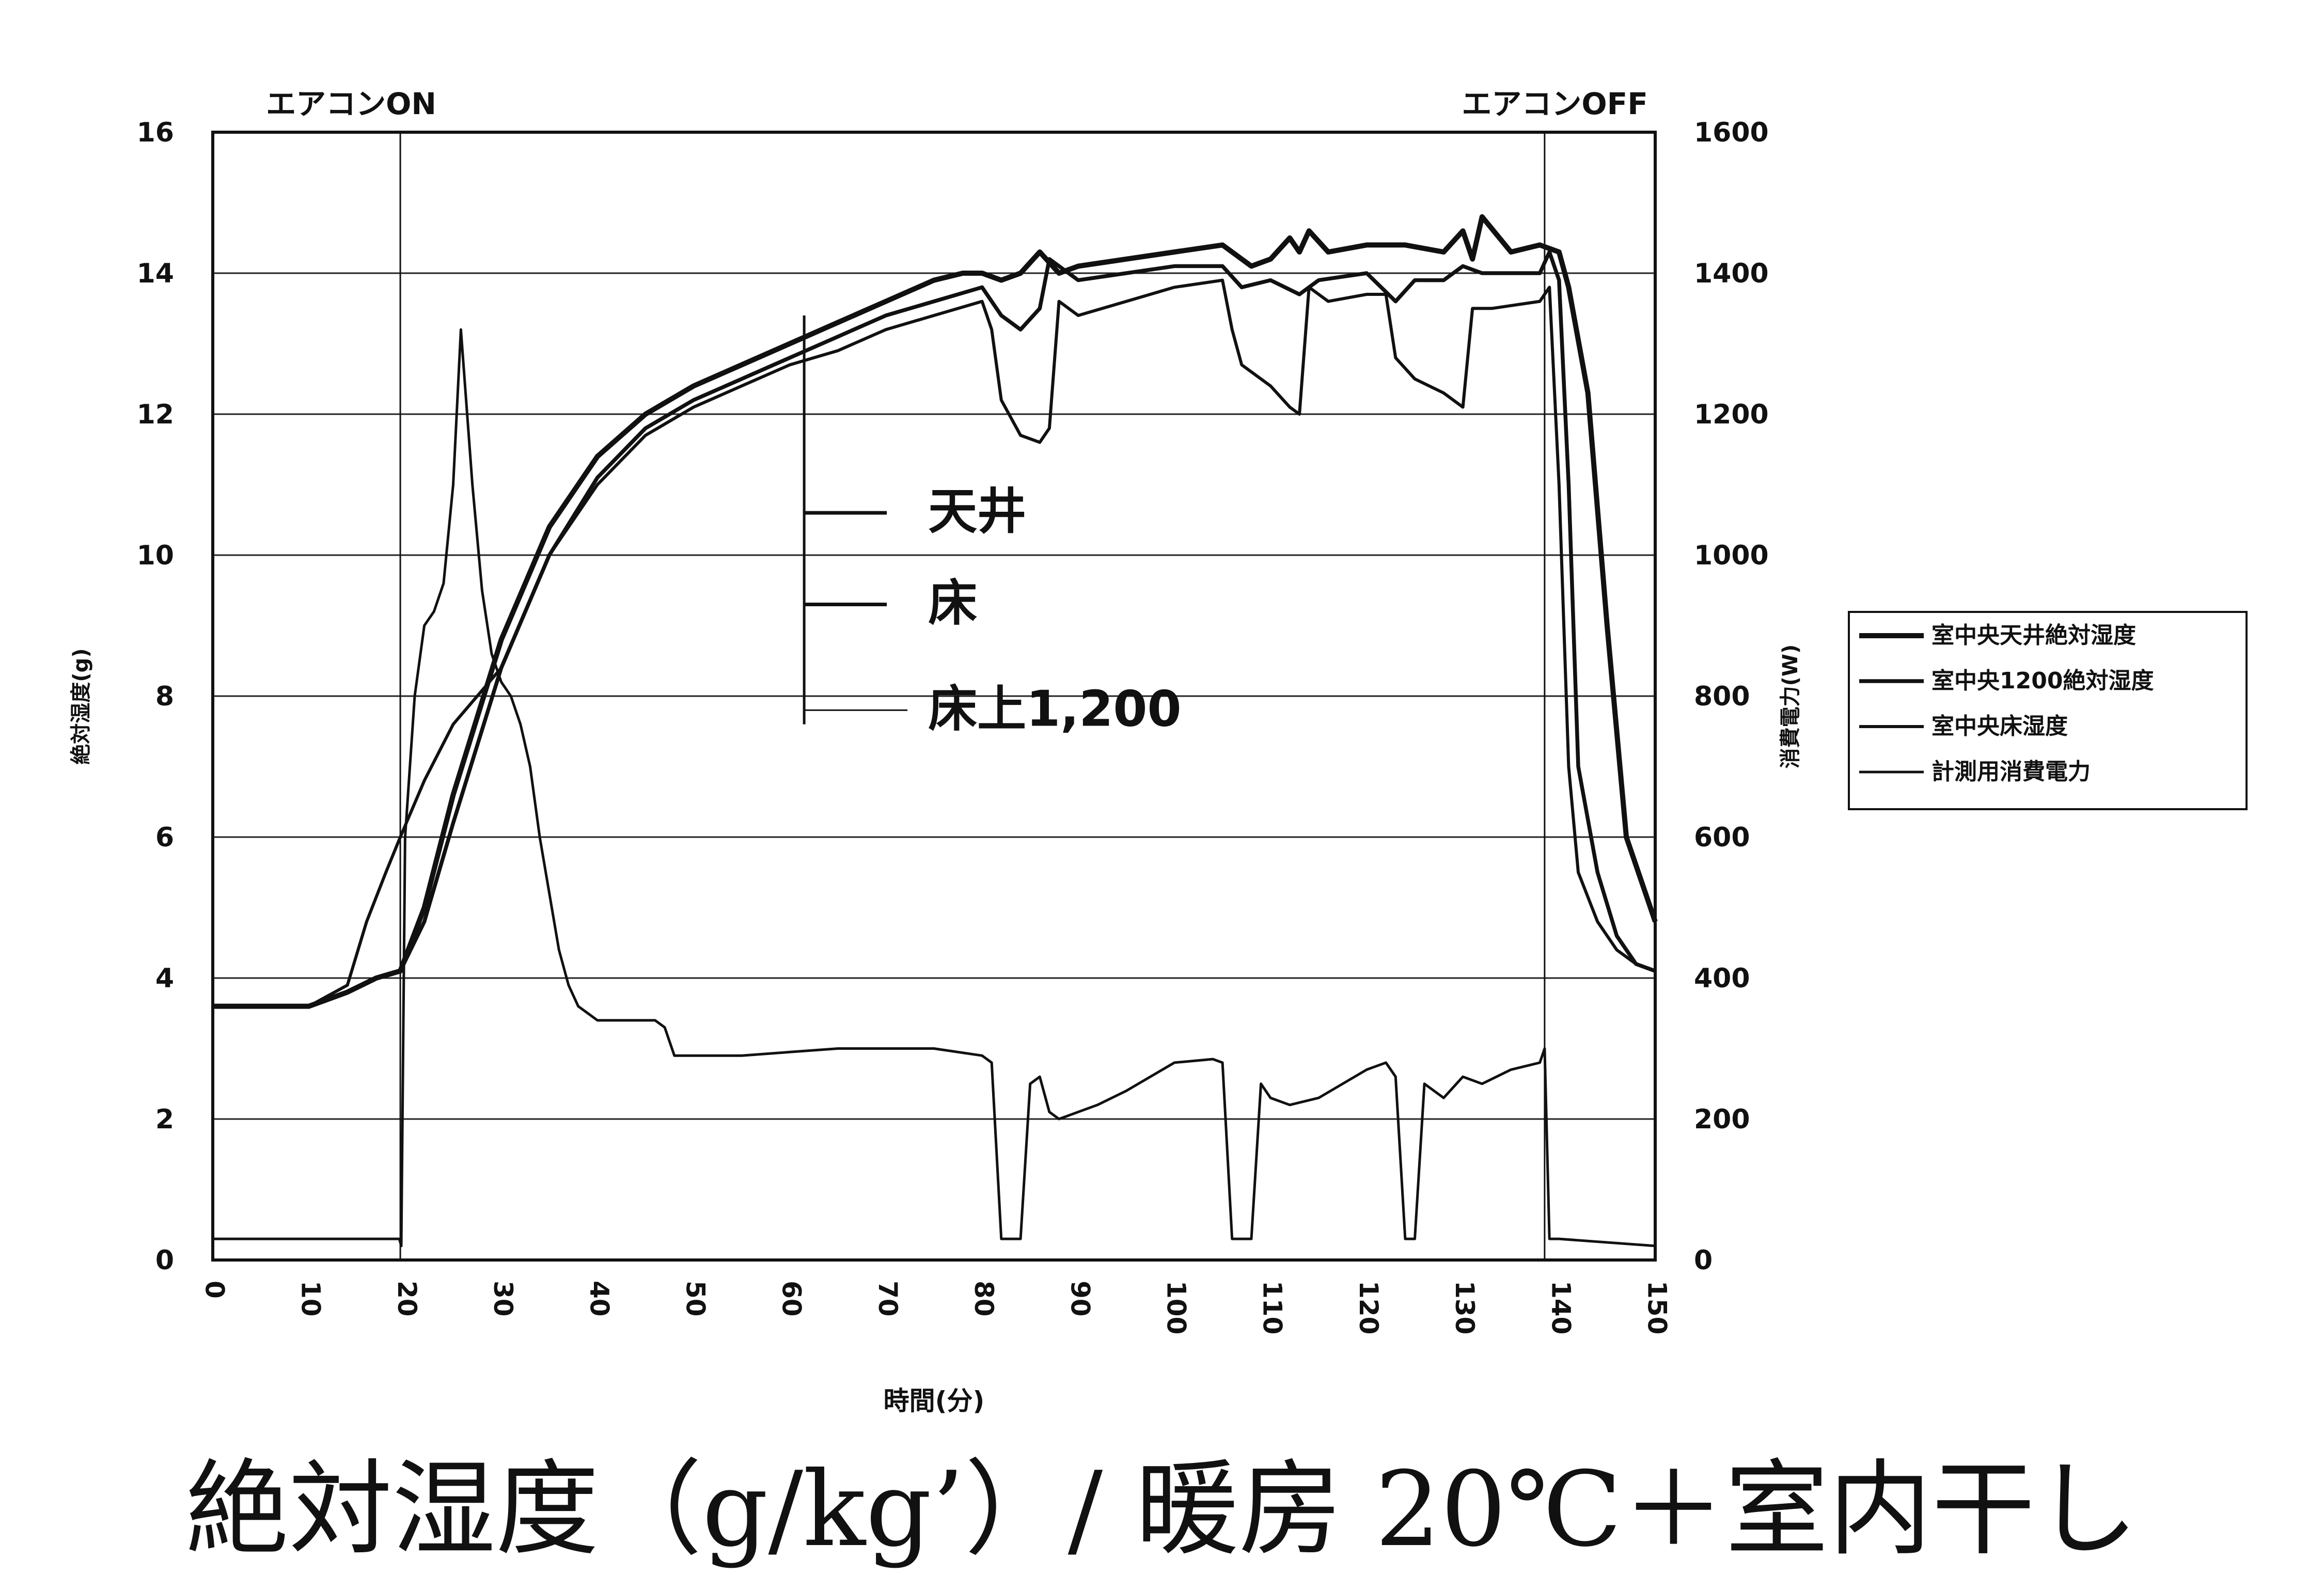 This screenshot has height=1575, width=2324. Describe the element at coordinates (1369, 1308) in the screenshot. I see `x-tick-label-12: 120` at that location.